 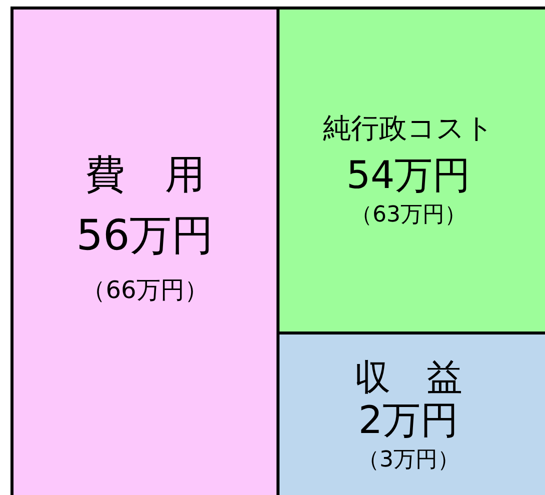 I want to click on data-label: （63万円）, so click(x=408, y=215).